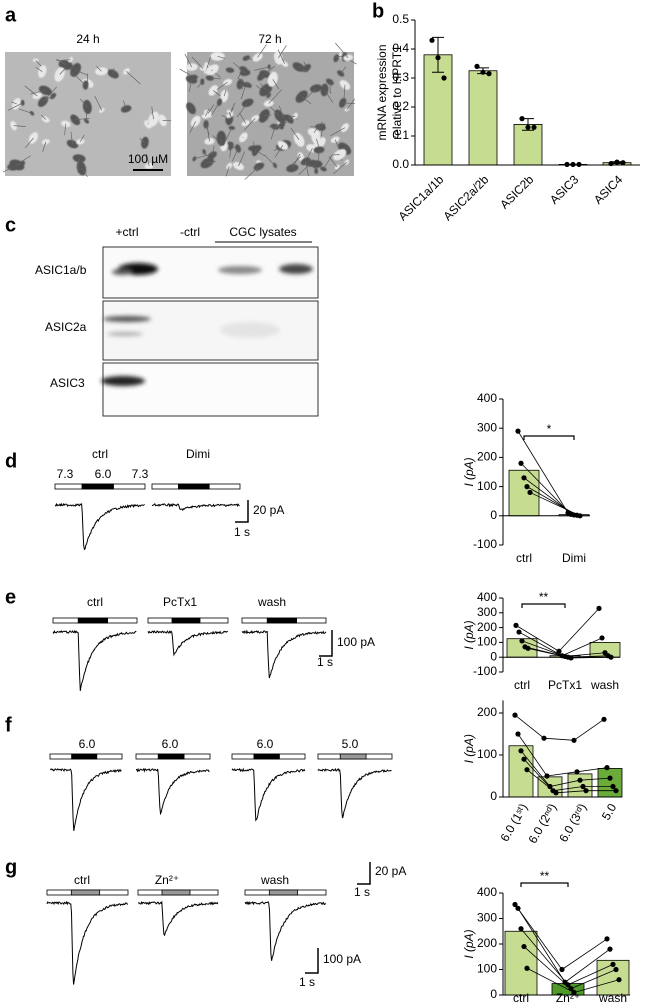 This screenshot has width=649, height=1007. What do you see at coordinates (420, 197) in the screenshot?
I see `x-tick-label: ASIC1a/1b` at bounding box center [420, 197].